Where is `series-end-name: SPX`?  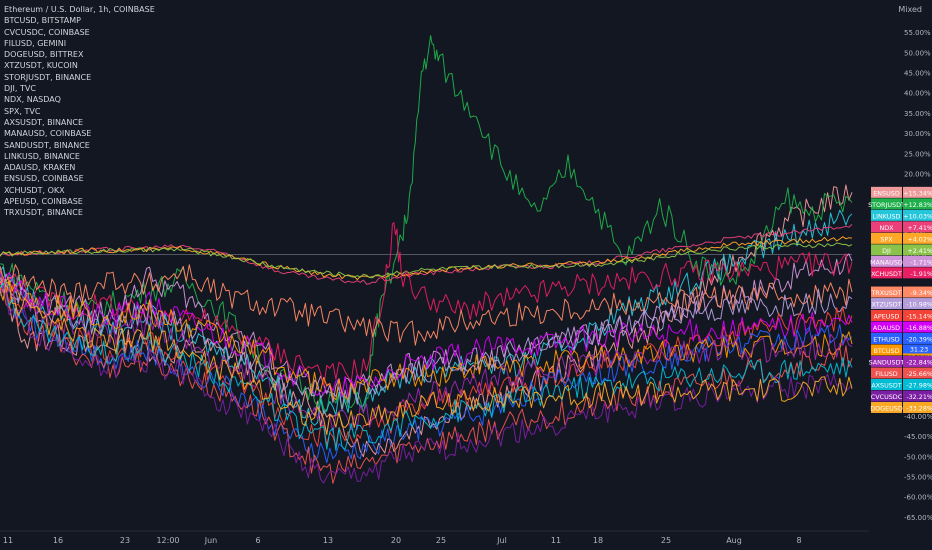
series-end-name: SPX is located at coordinates (886, 239).